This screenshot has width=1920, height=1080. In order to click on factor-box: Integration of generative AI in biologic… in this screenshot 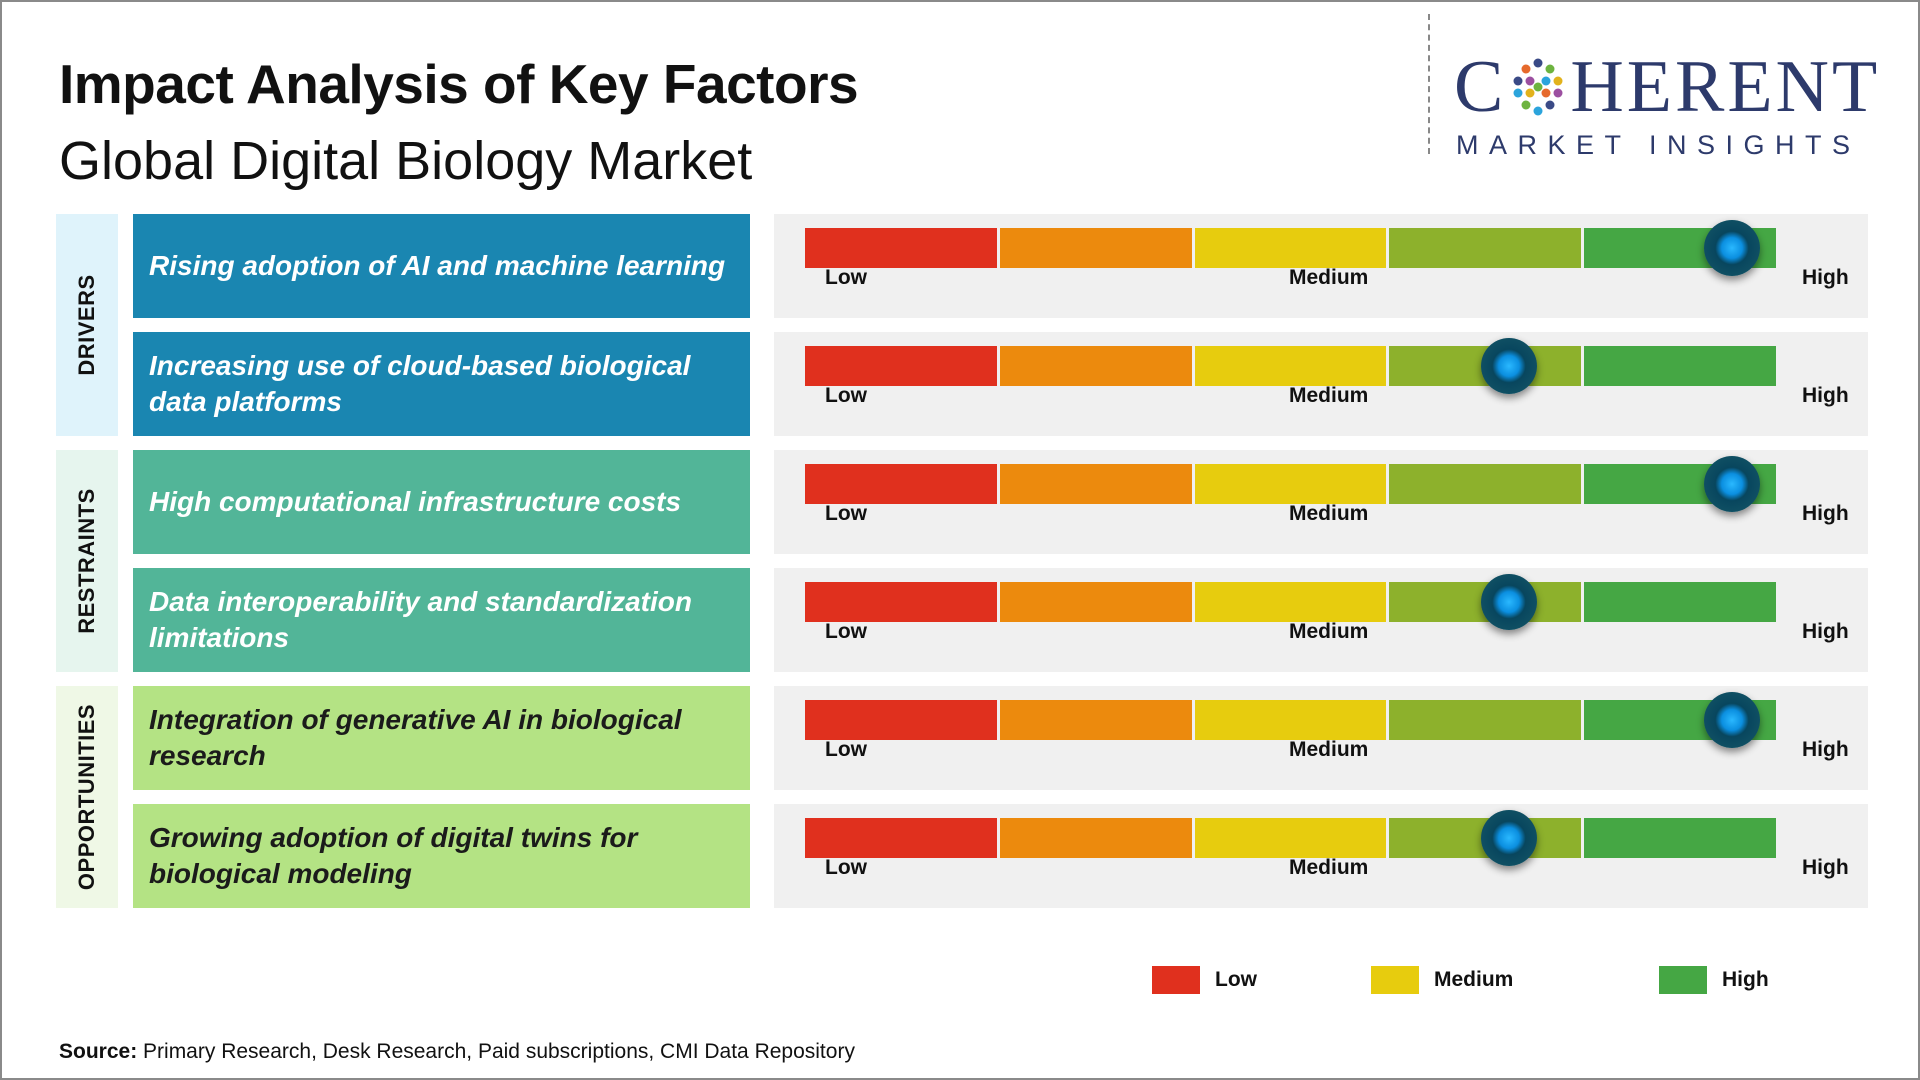, I will do `click(441, 738)`.